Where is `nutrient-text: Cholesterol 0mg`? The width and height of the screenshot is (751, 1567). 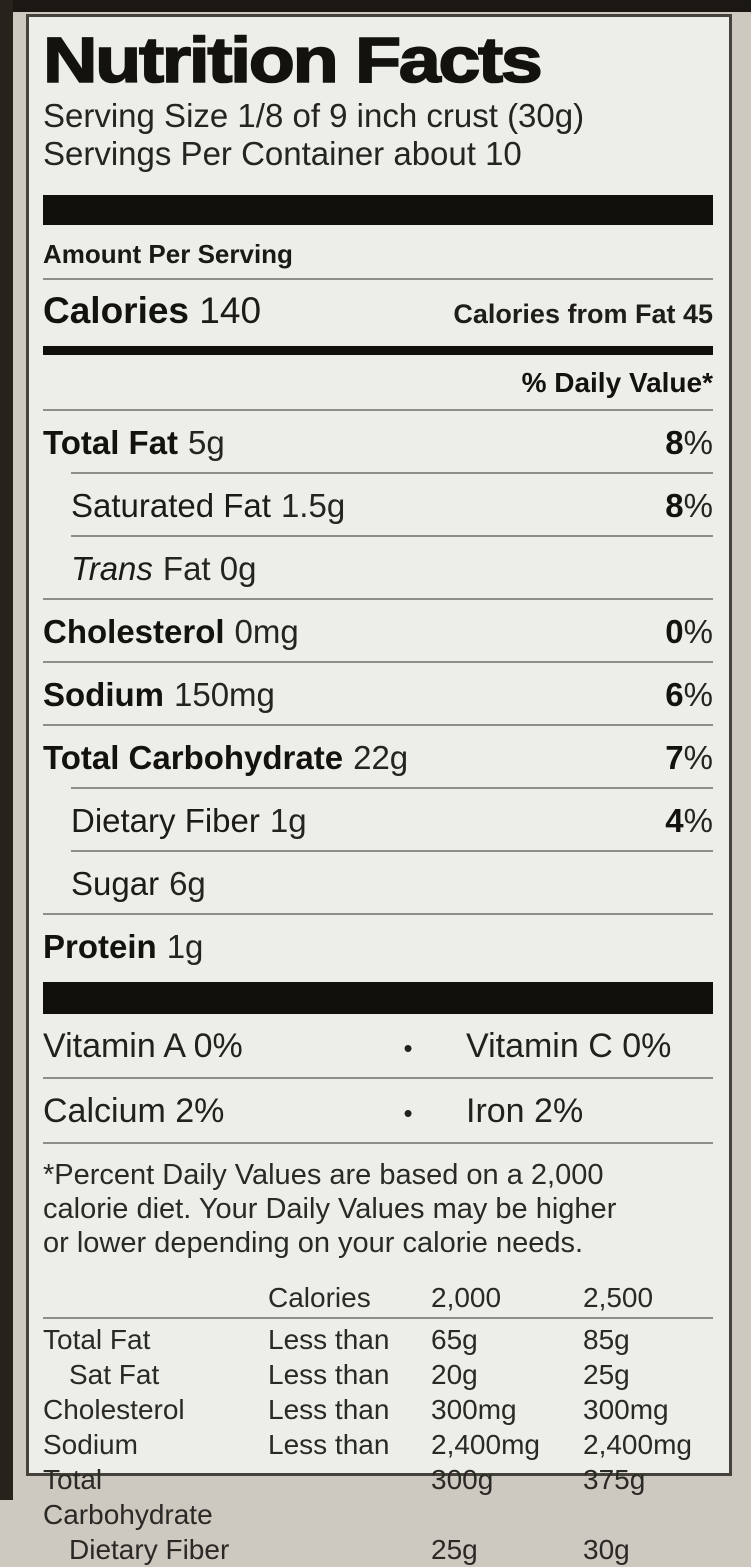 nutrient-text: Cholesterol 0mg is located at coordinates (171, 632).